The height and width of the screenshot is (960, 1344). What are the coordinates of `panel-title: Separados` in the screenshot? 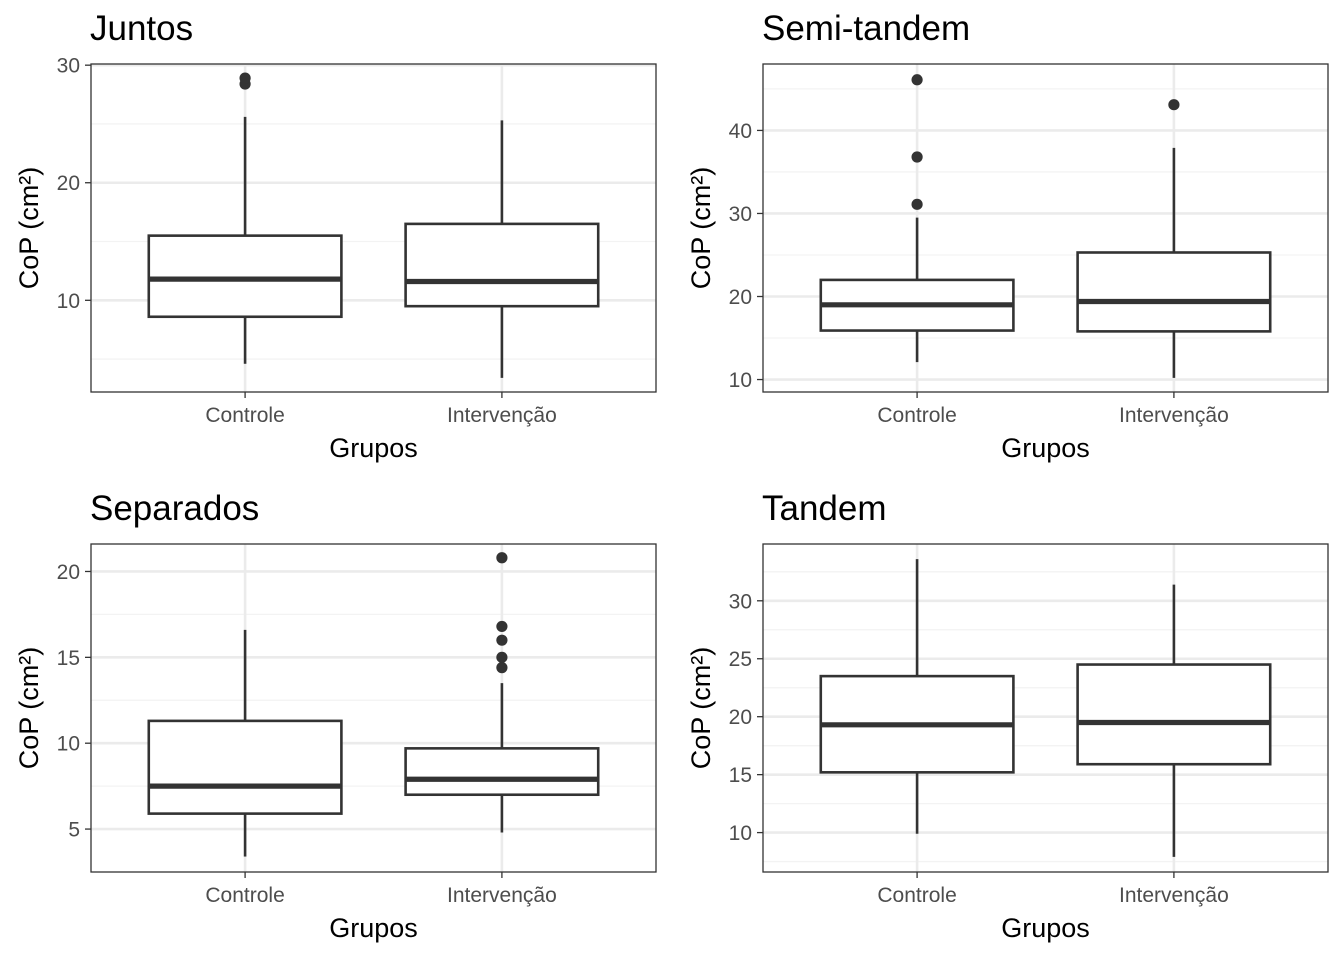 It's located at (174, 508).